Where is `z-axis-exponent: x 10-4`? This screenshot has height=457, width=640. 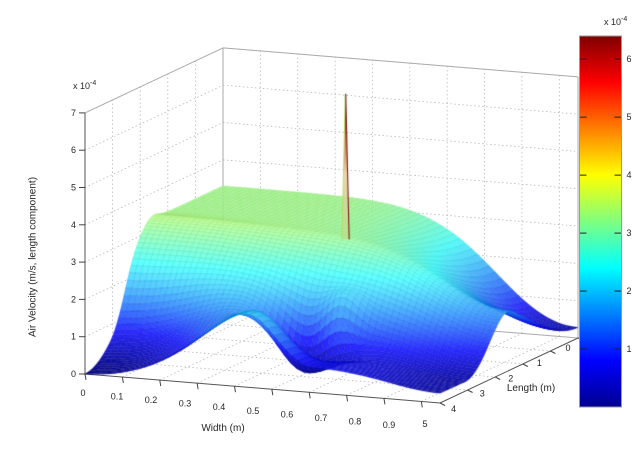
z-axis-exponent: x 10-4 is located at coordinates (84, 85).